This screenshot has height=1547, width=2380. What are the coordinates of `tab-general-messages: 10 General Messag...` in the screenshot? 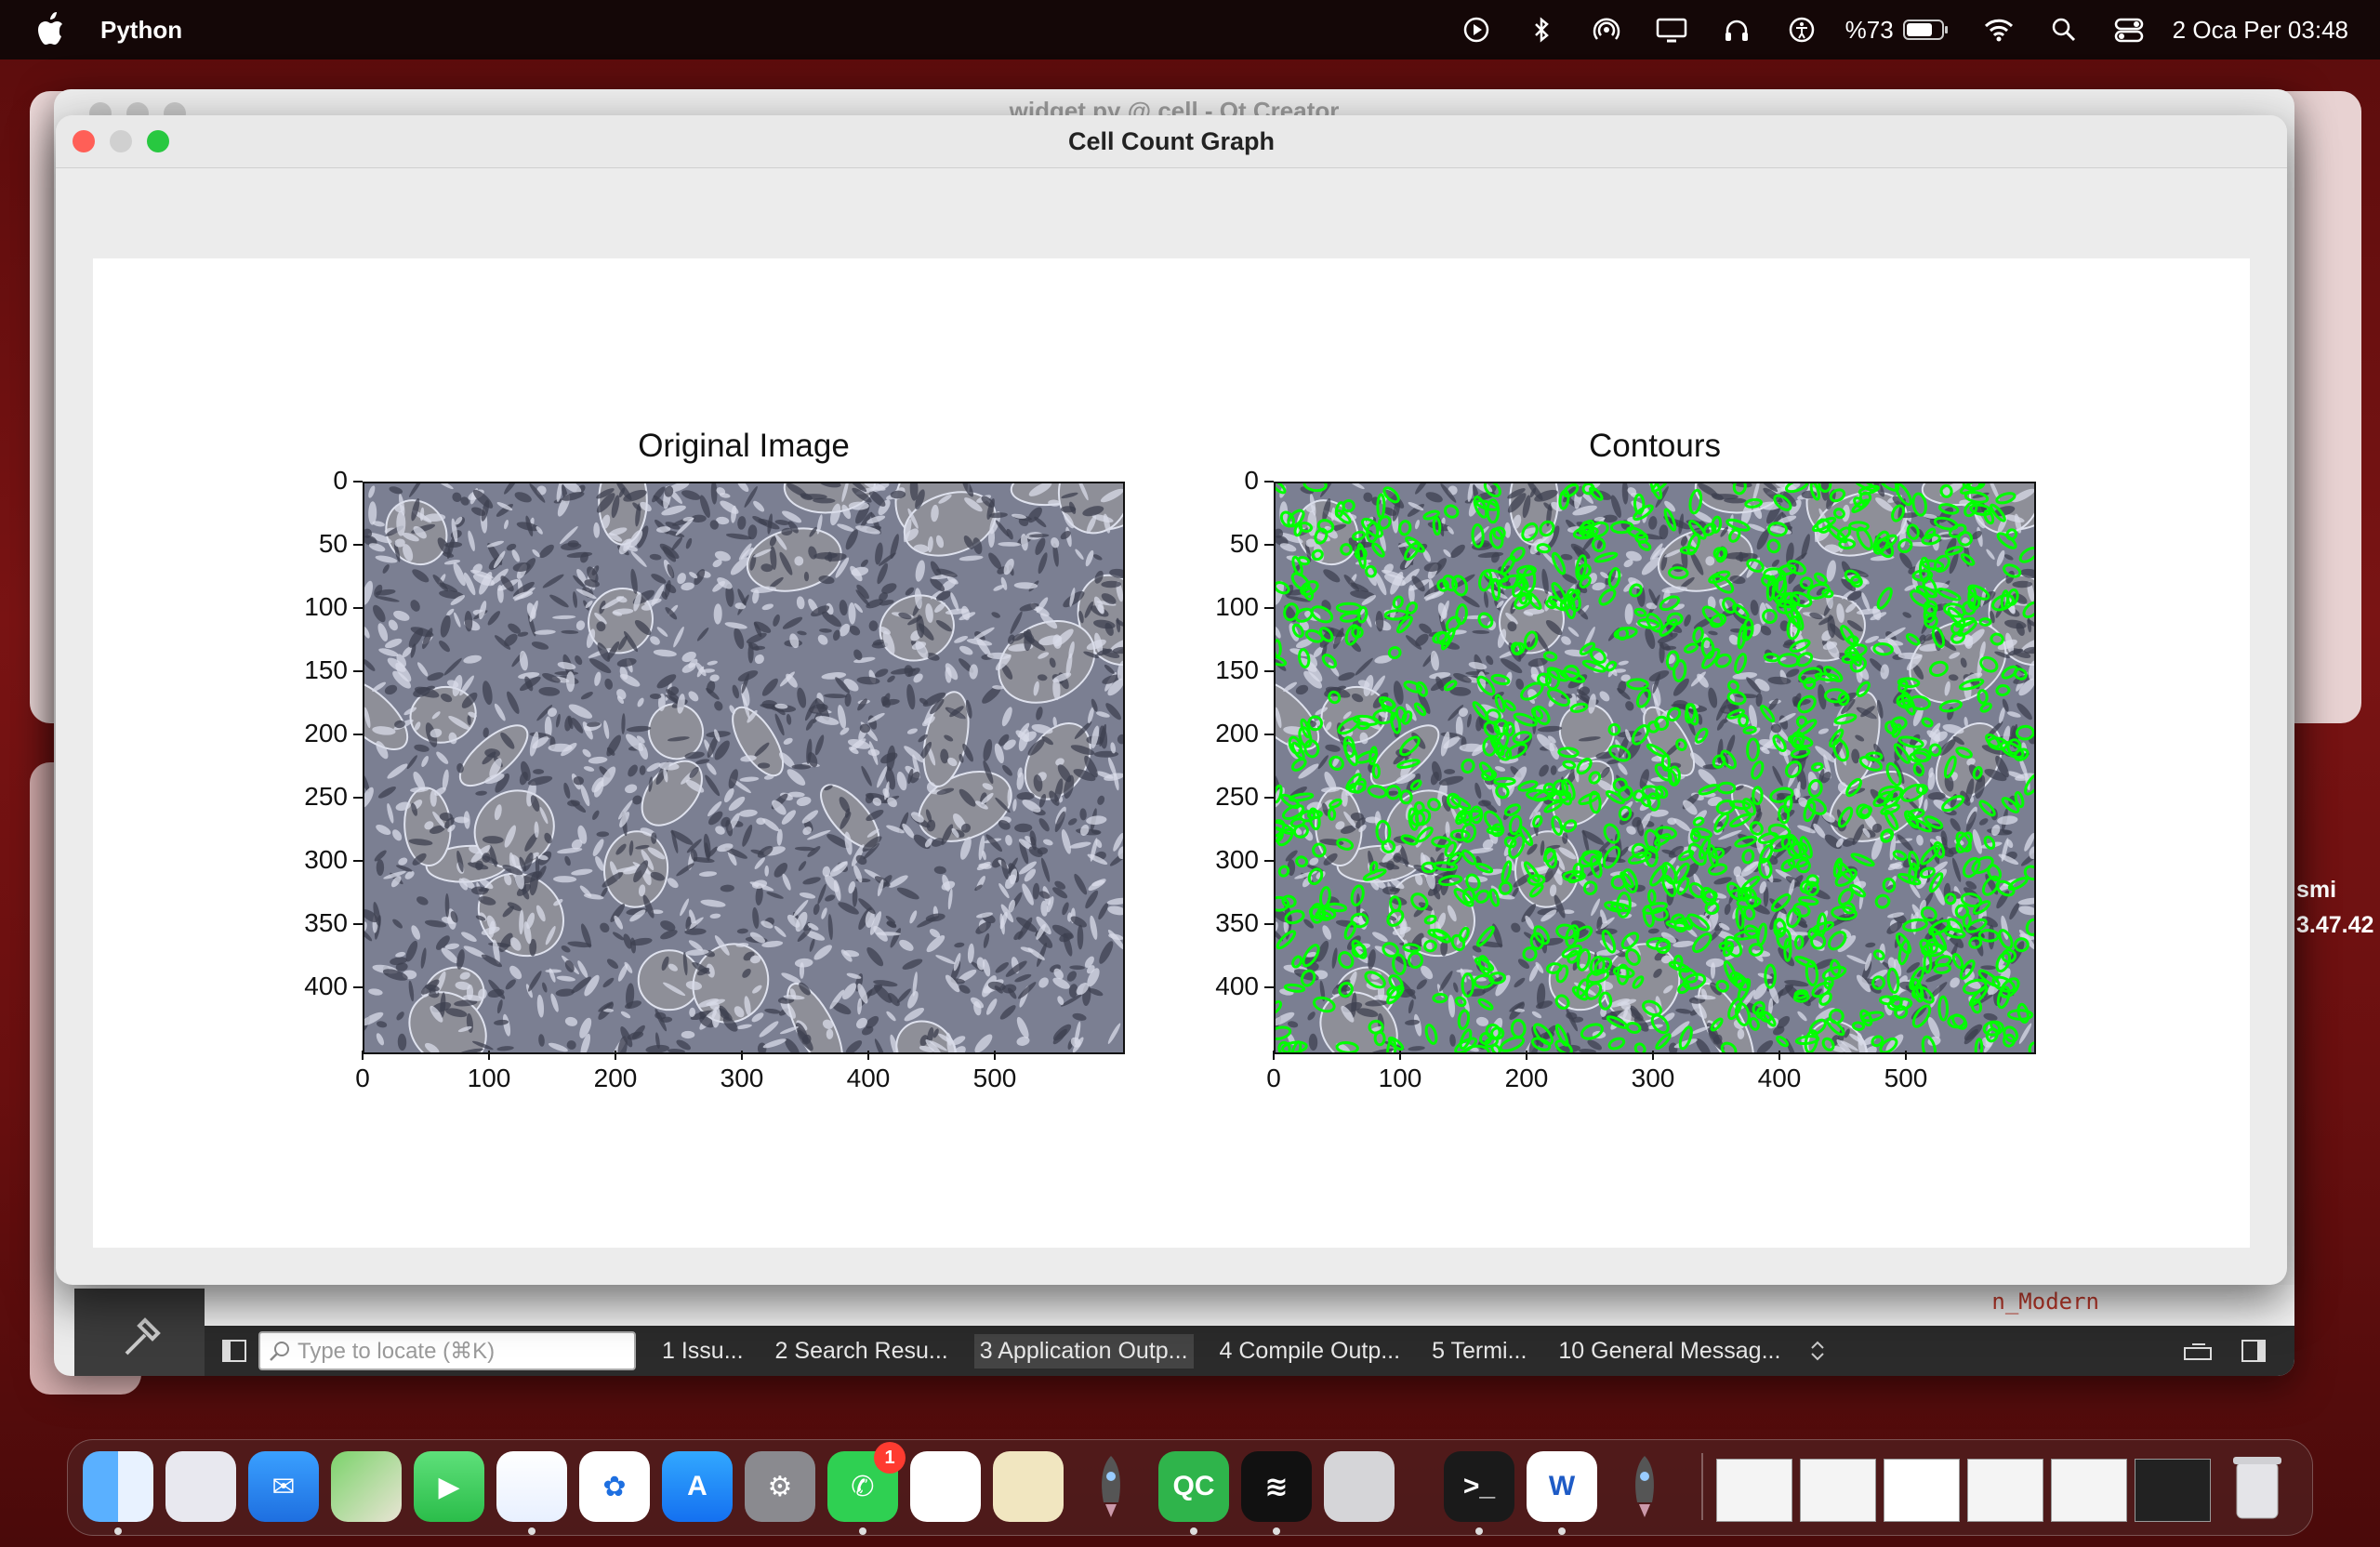 It's located at (1669, 1350).